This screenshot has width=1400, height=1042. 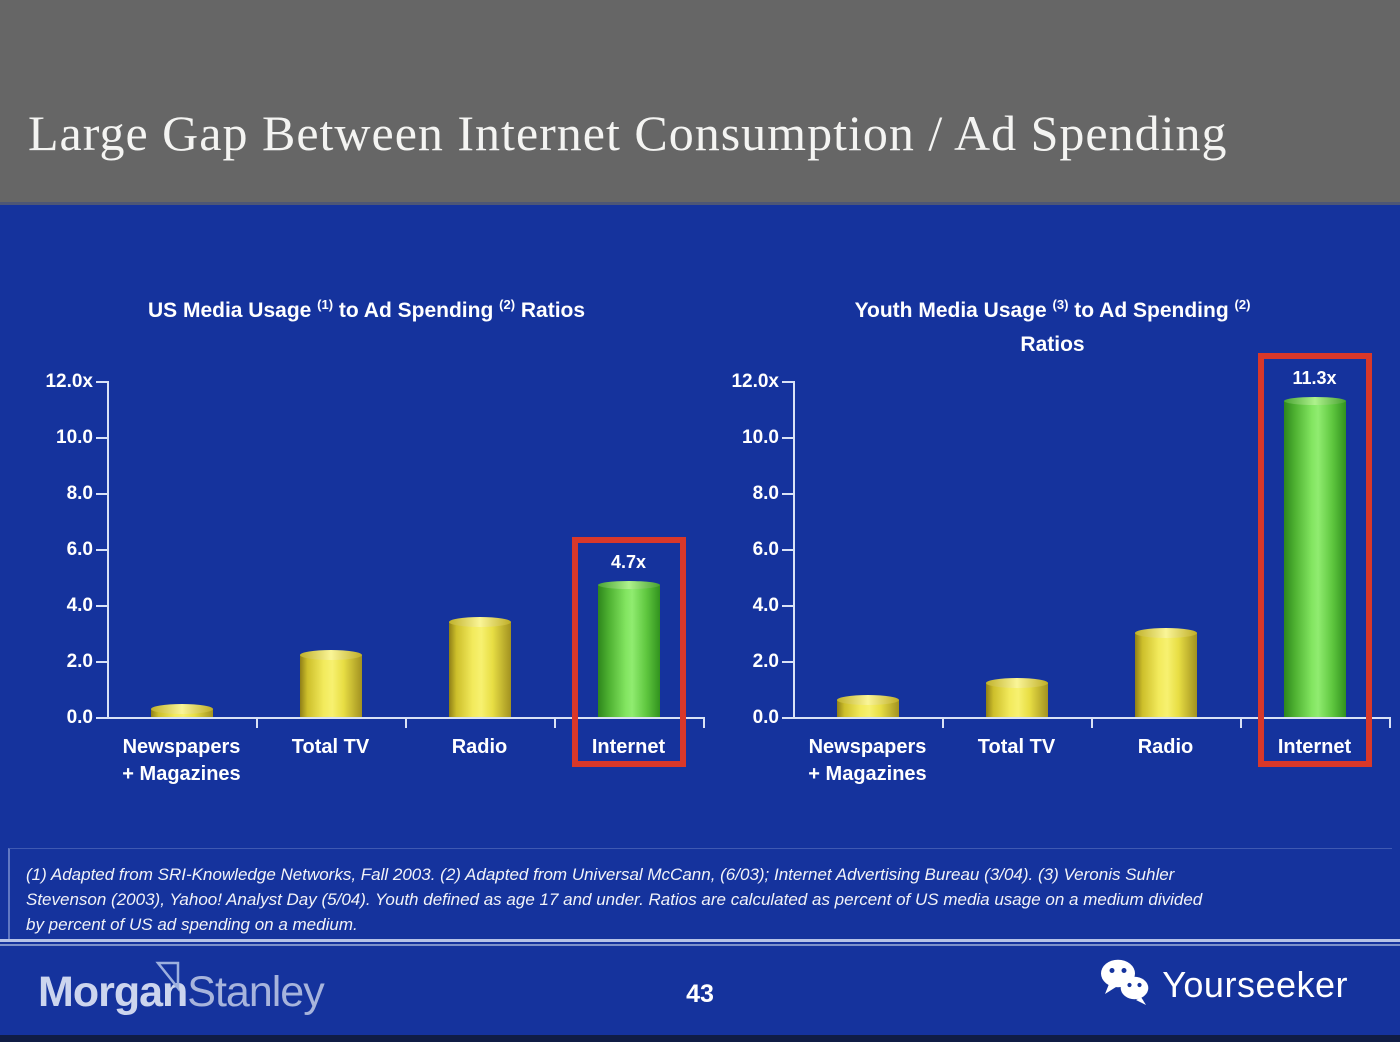 I want to click on title-text: Youth Media Usage, so click(x=953, y=310).